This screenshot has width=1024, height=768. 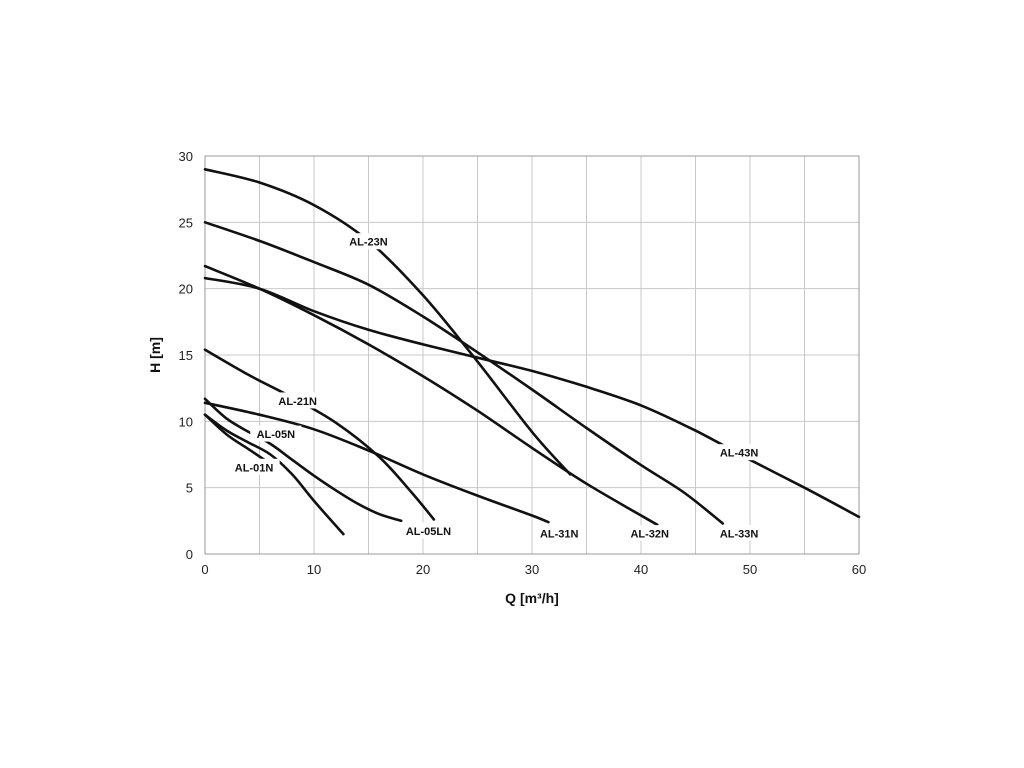 What do you see at coordinates (155, 355) in the screenshot?
I see `y-axis-title: H [m]` at bounding box center [155, 355].